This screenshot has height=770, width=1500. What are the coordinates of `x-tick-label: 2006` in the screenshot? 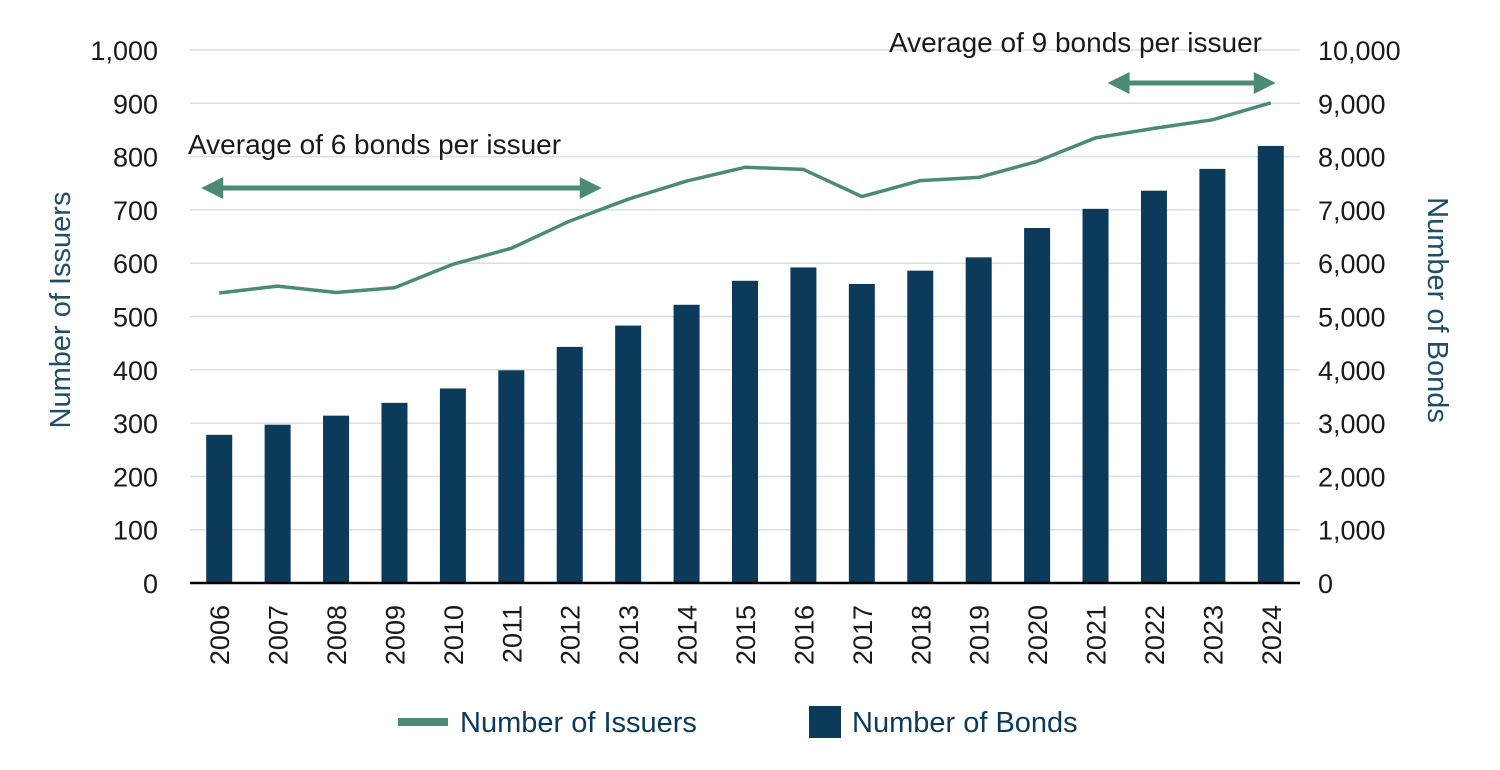 It's located at (220, 635).